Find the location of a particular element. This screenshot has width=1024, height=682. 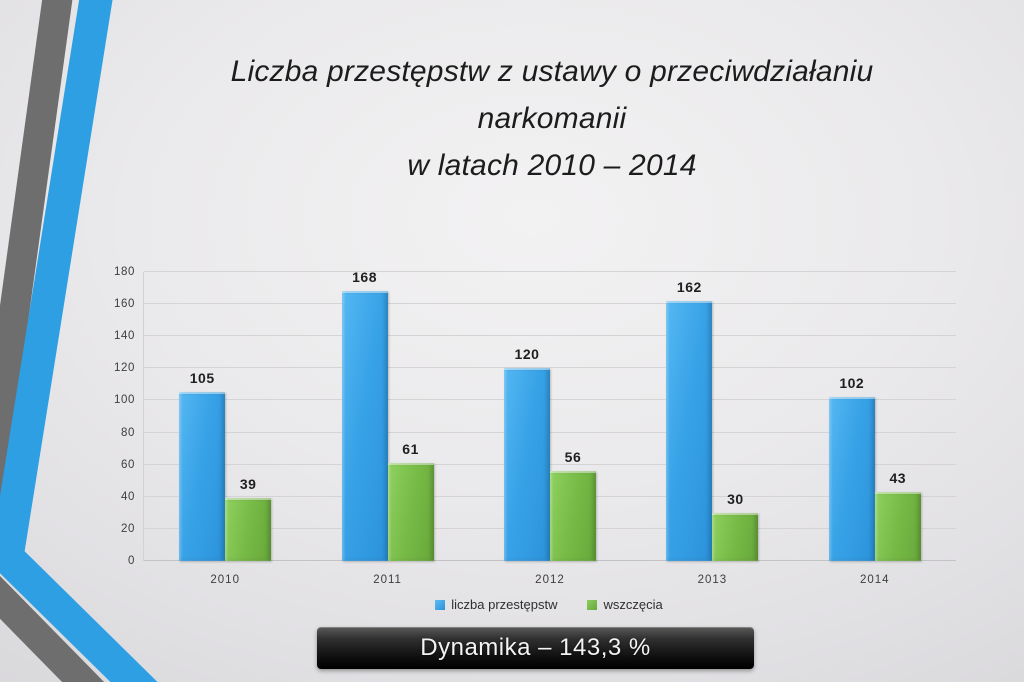

bar-value-label: 61 is located at coordinates (410, 449).